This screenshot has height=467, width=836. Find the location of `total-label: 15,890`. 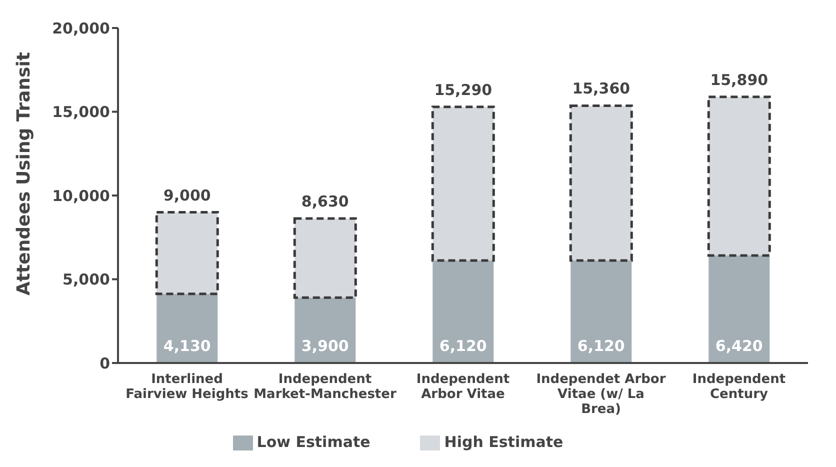

total-label: 15,890 is located at coordinates (739, 79).